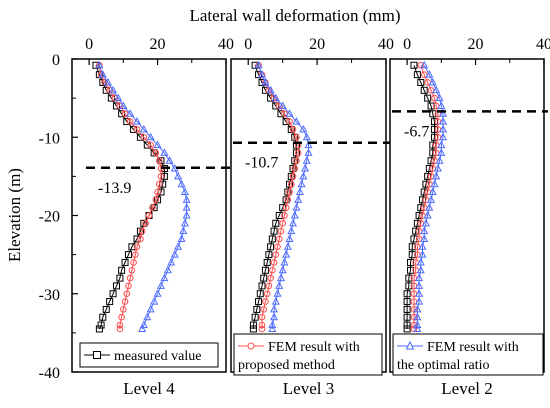 This screenshot has width=550, height=408. What do you see at coordinates (251, 346) in the screenshot?
I see `legend-marker` at bounding box center [251, 346].